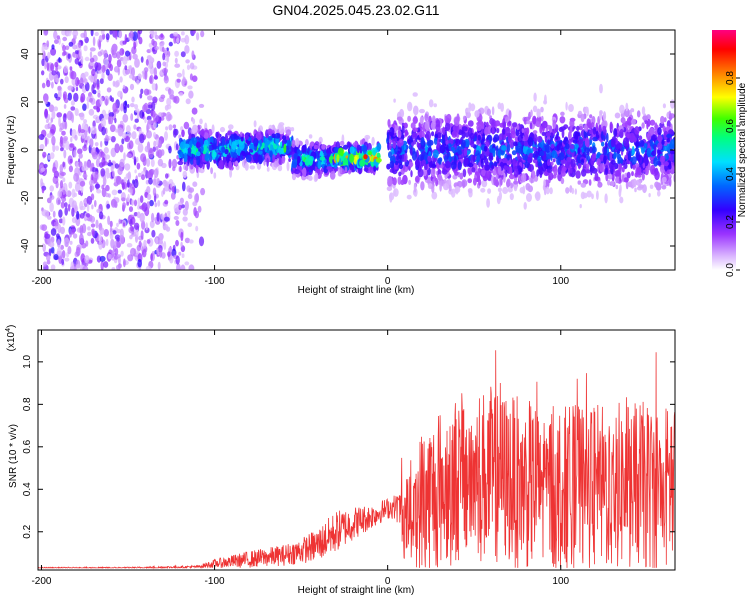  What do you see at coordinates (732, 174) in the screenshot?
I see `colorbar-axes: 0.0 0.2 0.4 0.6 0.8` at bounding box center [732, 174].